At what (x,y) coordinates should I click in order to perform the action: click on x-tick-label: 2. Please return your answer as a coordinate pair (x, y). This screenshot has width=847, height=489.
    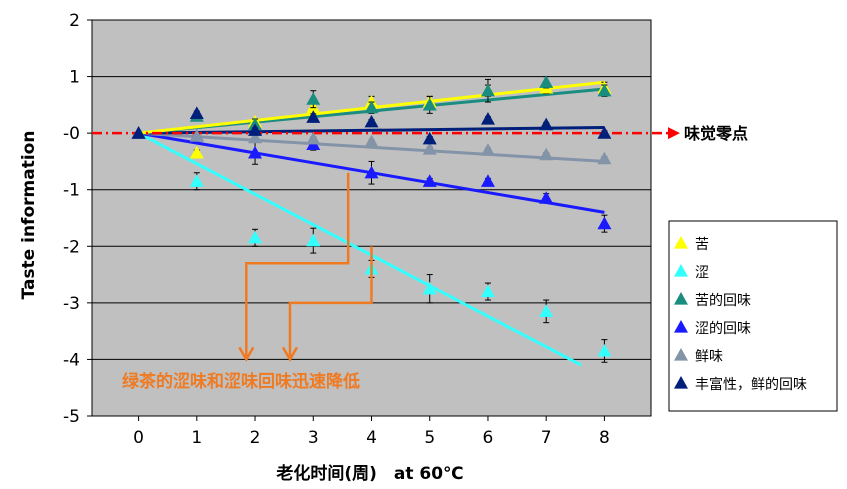
    Looking at the image, I should click on (255, 438).